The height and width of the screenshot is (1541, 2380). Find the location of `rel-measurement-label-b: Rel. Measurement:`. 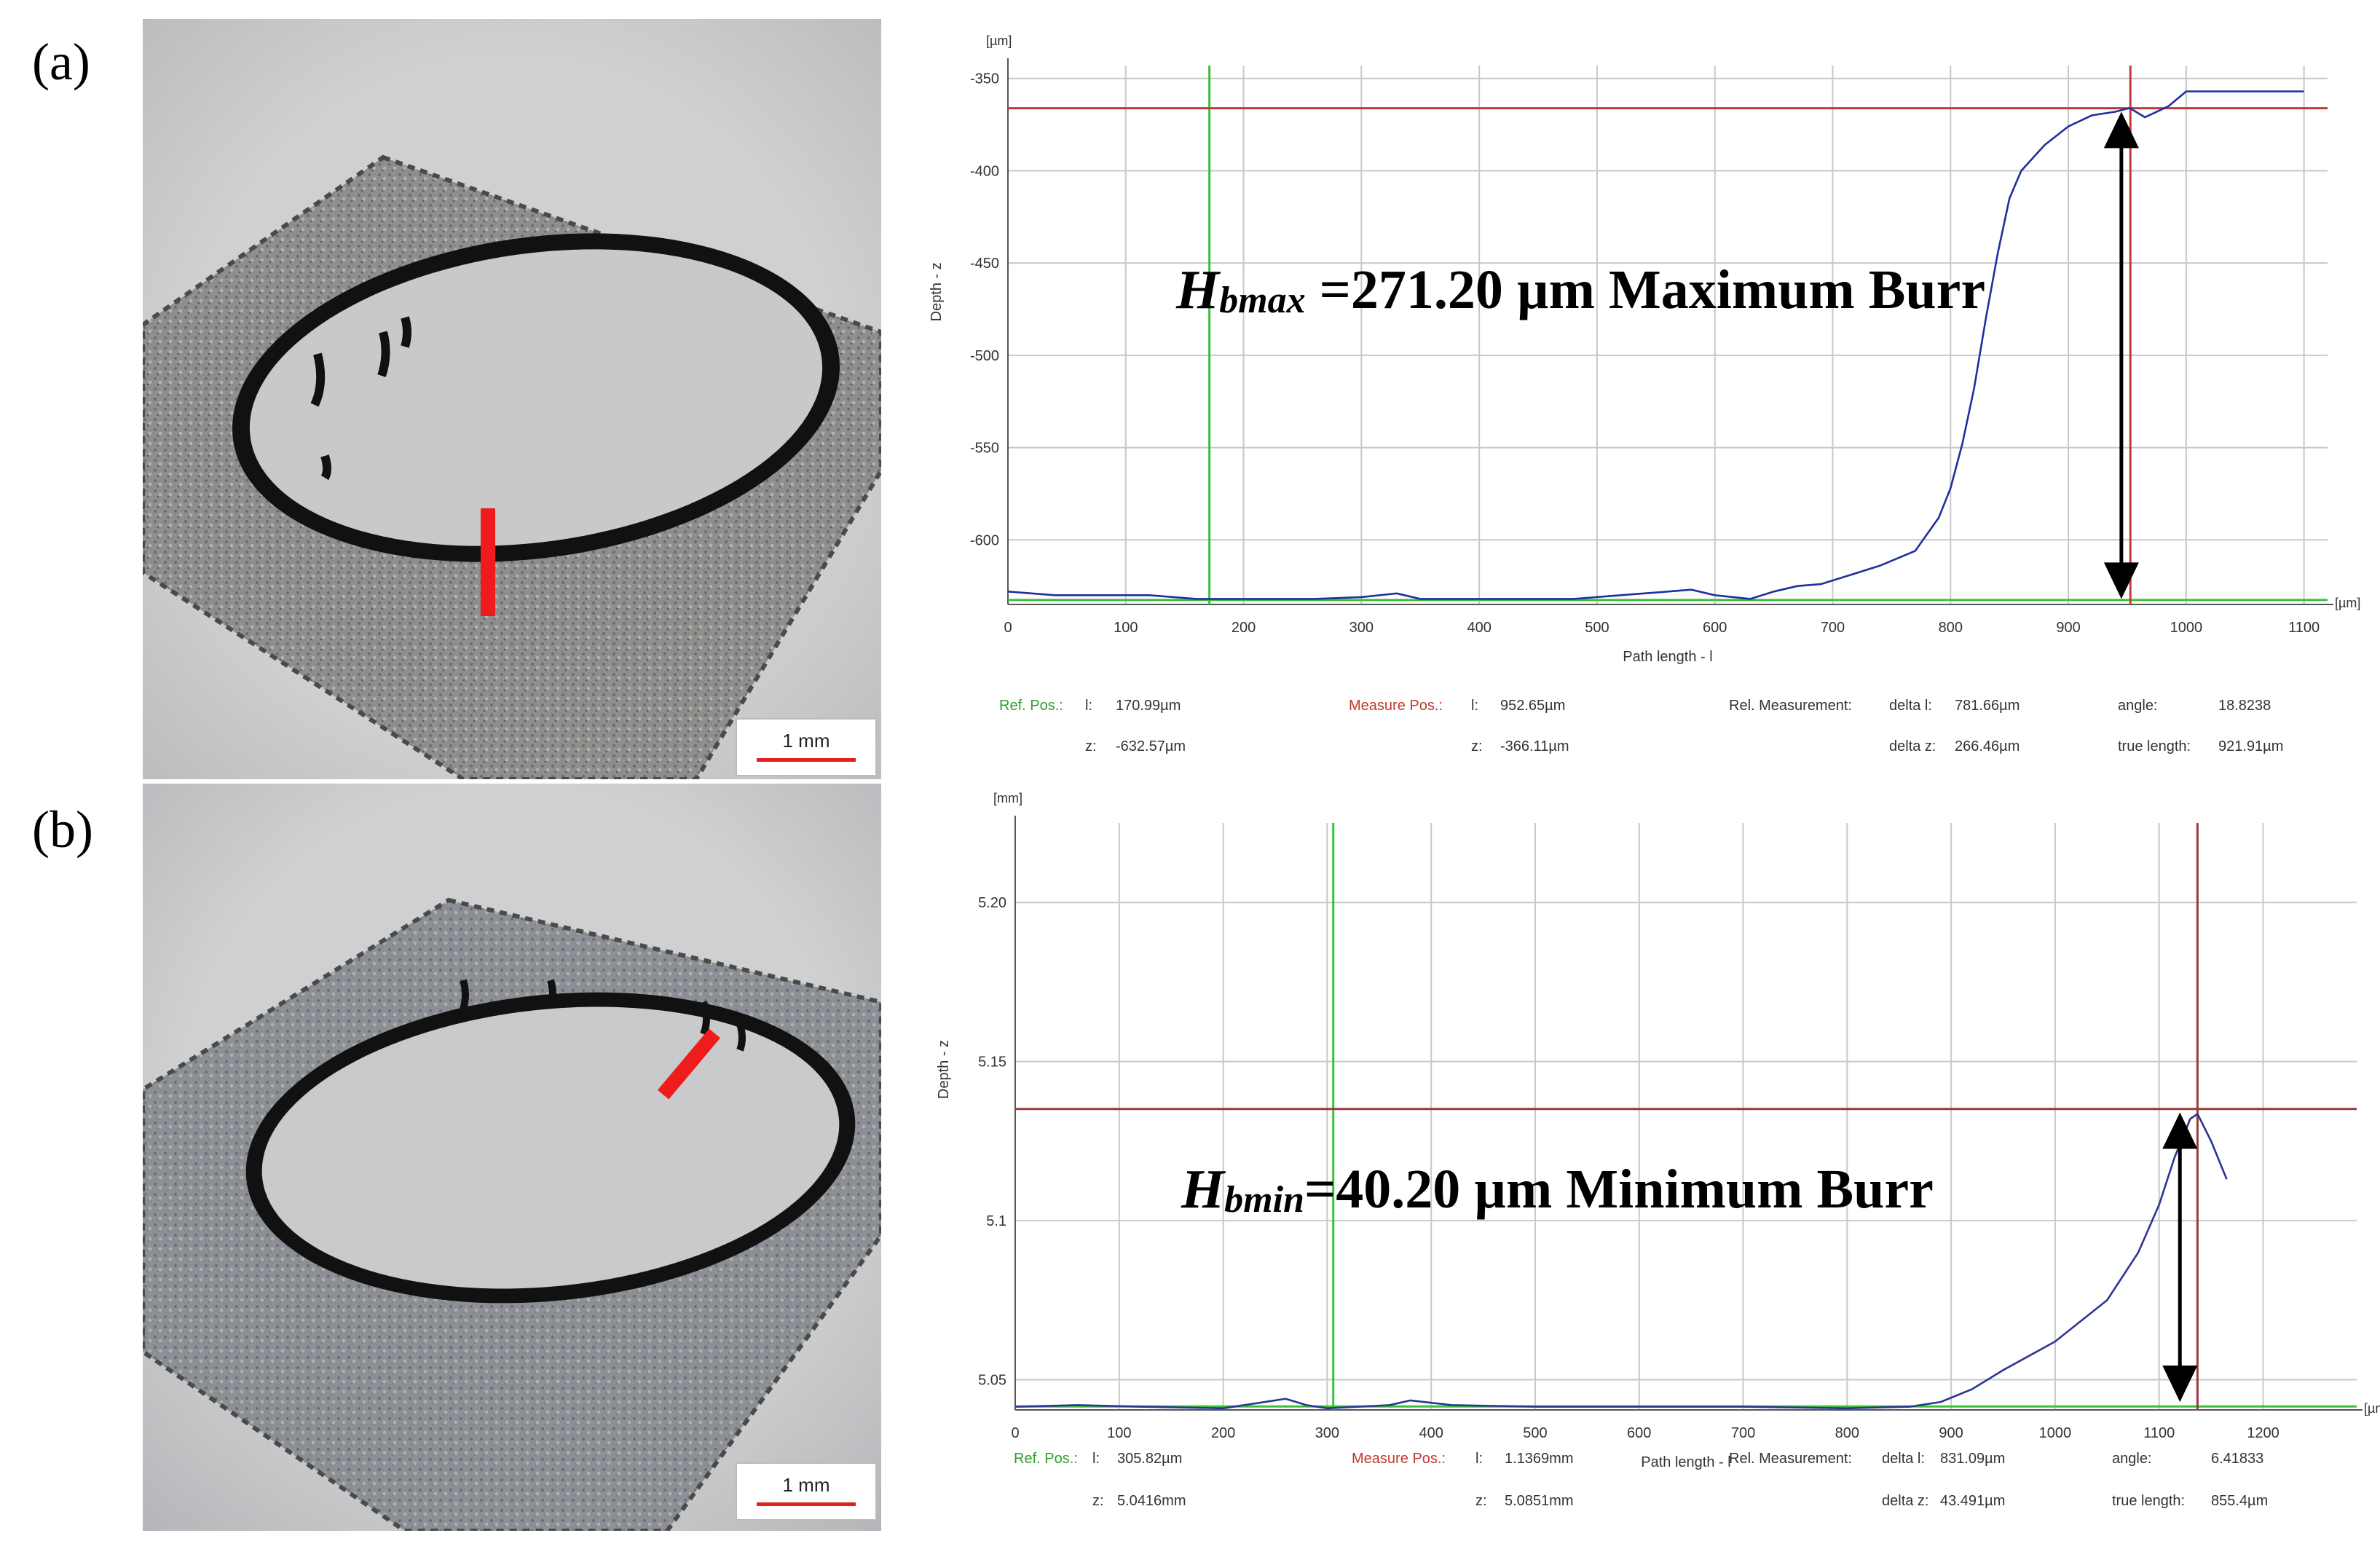

rel-measurement-label-b: Rel. Measurement: is located at coordinates (1790, 1459).